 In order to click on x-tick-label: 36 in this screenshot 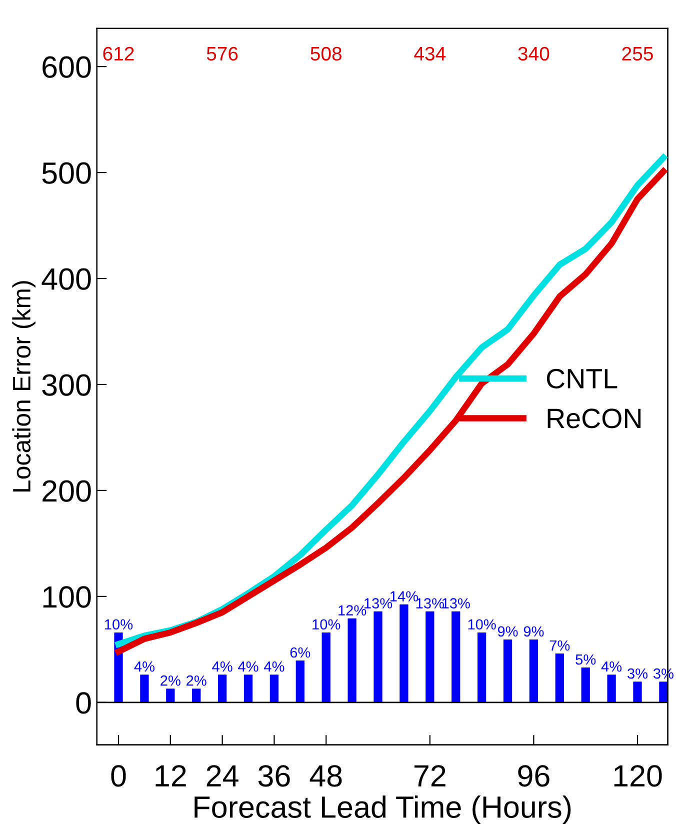, I will do `click(274, 776)`.